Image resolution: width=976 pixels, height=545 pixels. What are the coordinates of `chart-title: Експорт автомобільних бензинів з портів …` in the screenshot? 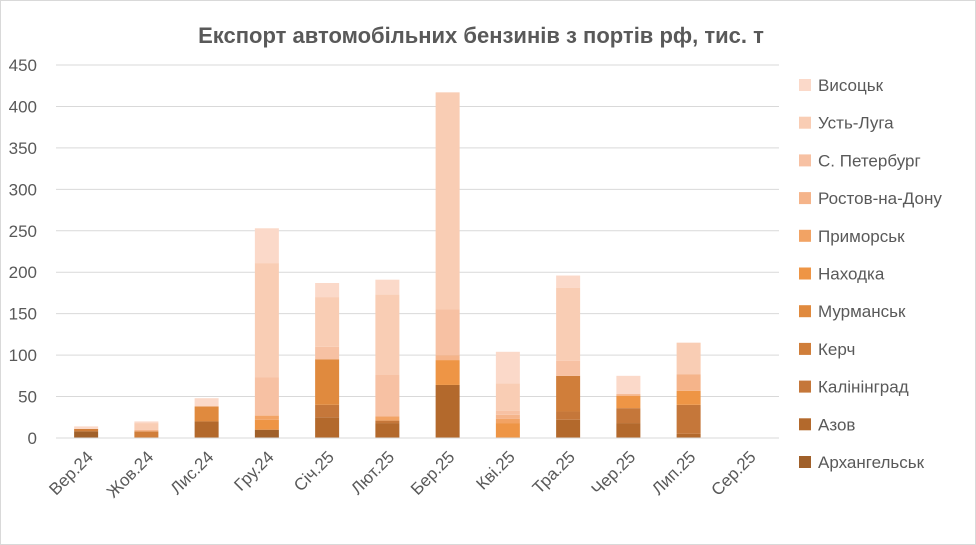 It's located at (481, 35).